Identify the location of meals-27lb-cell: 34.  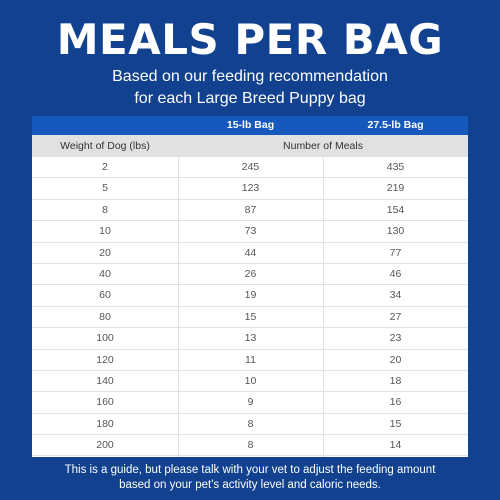
(395, 295).